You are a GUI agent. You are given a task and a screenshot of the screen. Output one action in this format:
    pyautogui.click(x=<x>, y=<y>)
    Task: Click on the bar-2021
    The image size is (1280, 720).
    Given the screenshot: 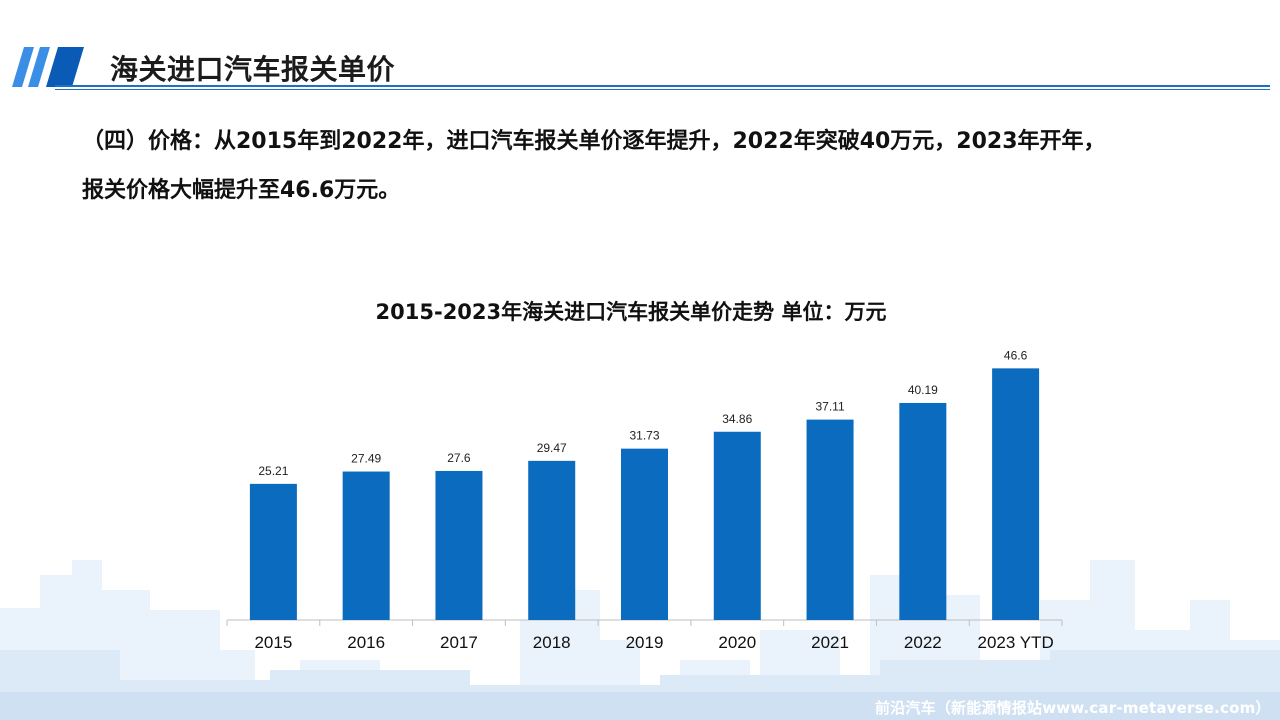 What is the action you would take?
    pyautogui.click(x=830, y=519)
    